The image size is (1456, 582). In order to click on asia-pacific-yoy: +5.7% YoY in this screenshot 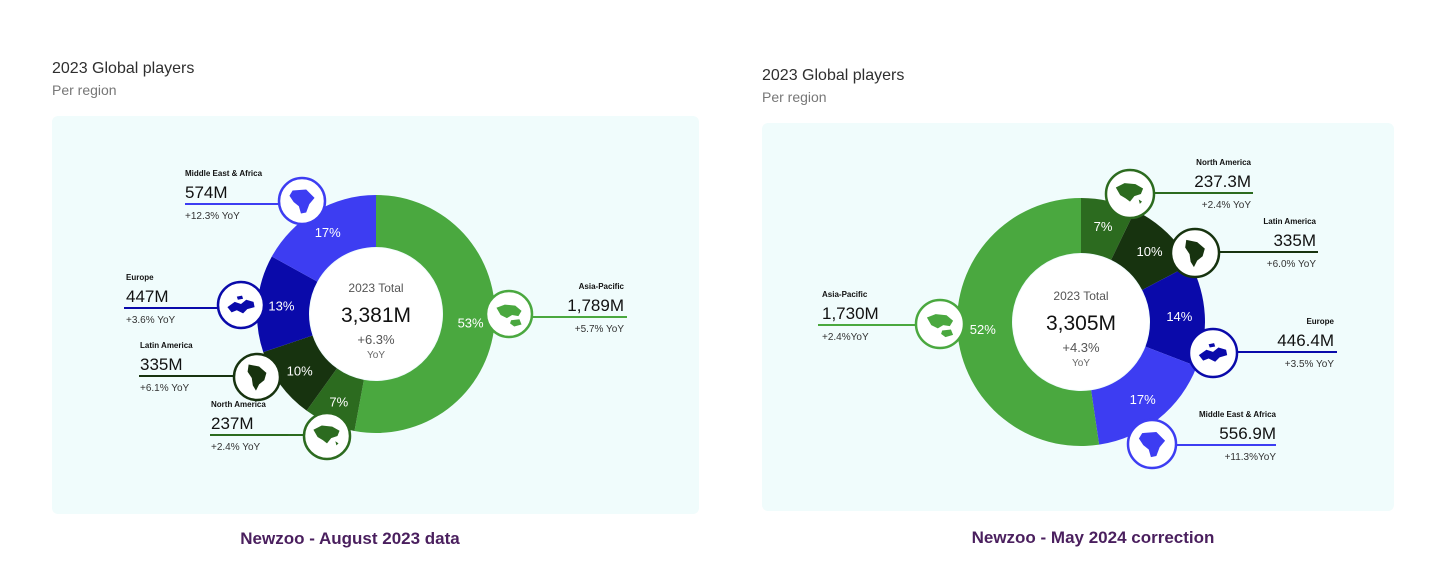, I will do `click(600, 329)`.